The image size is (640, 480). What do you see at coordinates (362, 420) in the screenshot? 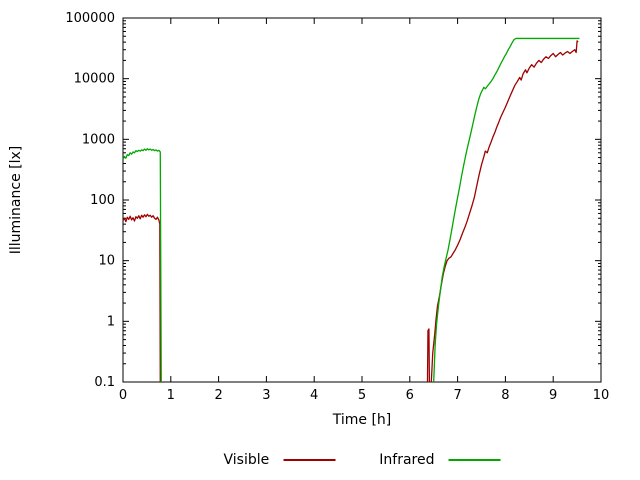
I see `x-axis-label: Time [h]` at bounding box center [362, 420].